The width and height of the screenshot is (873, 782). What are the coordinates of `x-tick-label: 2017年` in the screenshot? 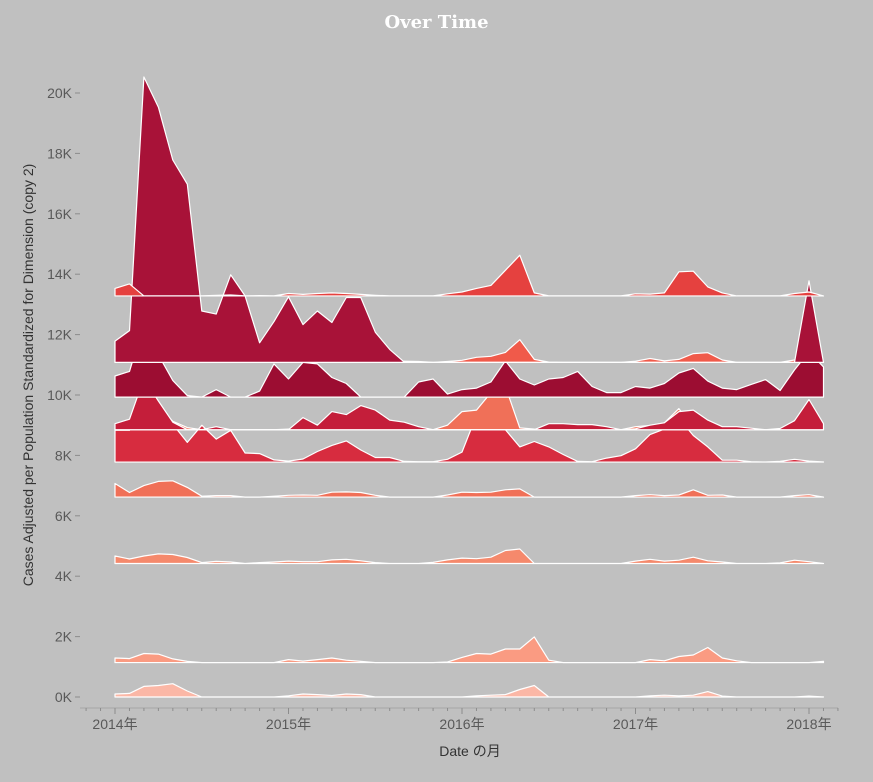 It's located at (635, 724).